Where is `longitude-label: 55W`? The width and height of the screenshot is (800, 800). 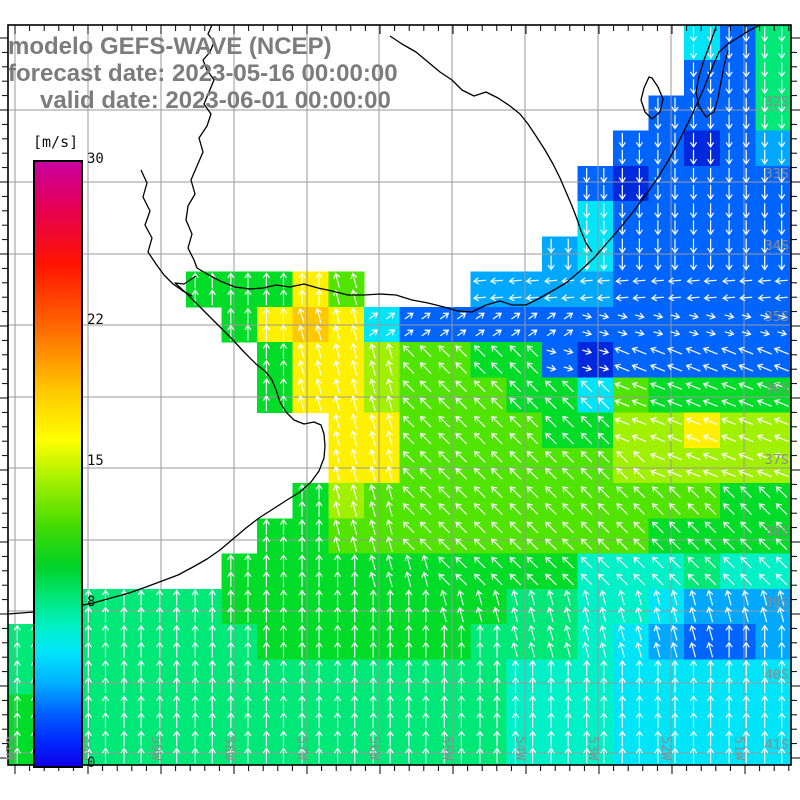
longitude-label: 55W is located at coordinates (447, 748).